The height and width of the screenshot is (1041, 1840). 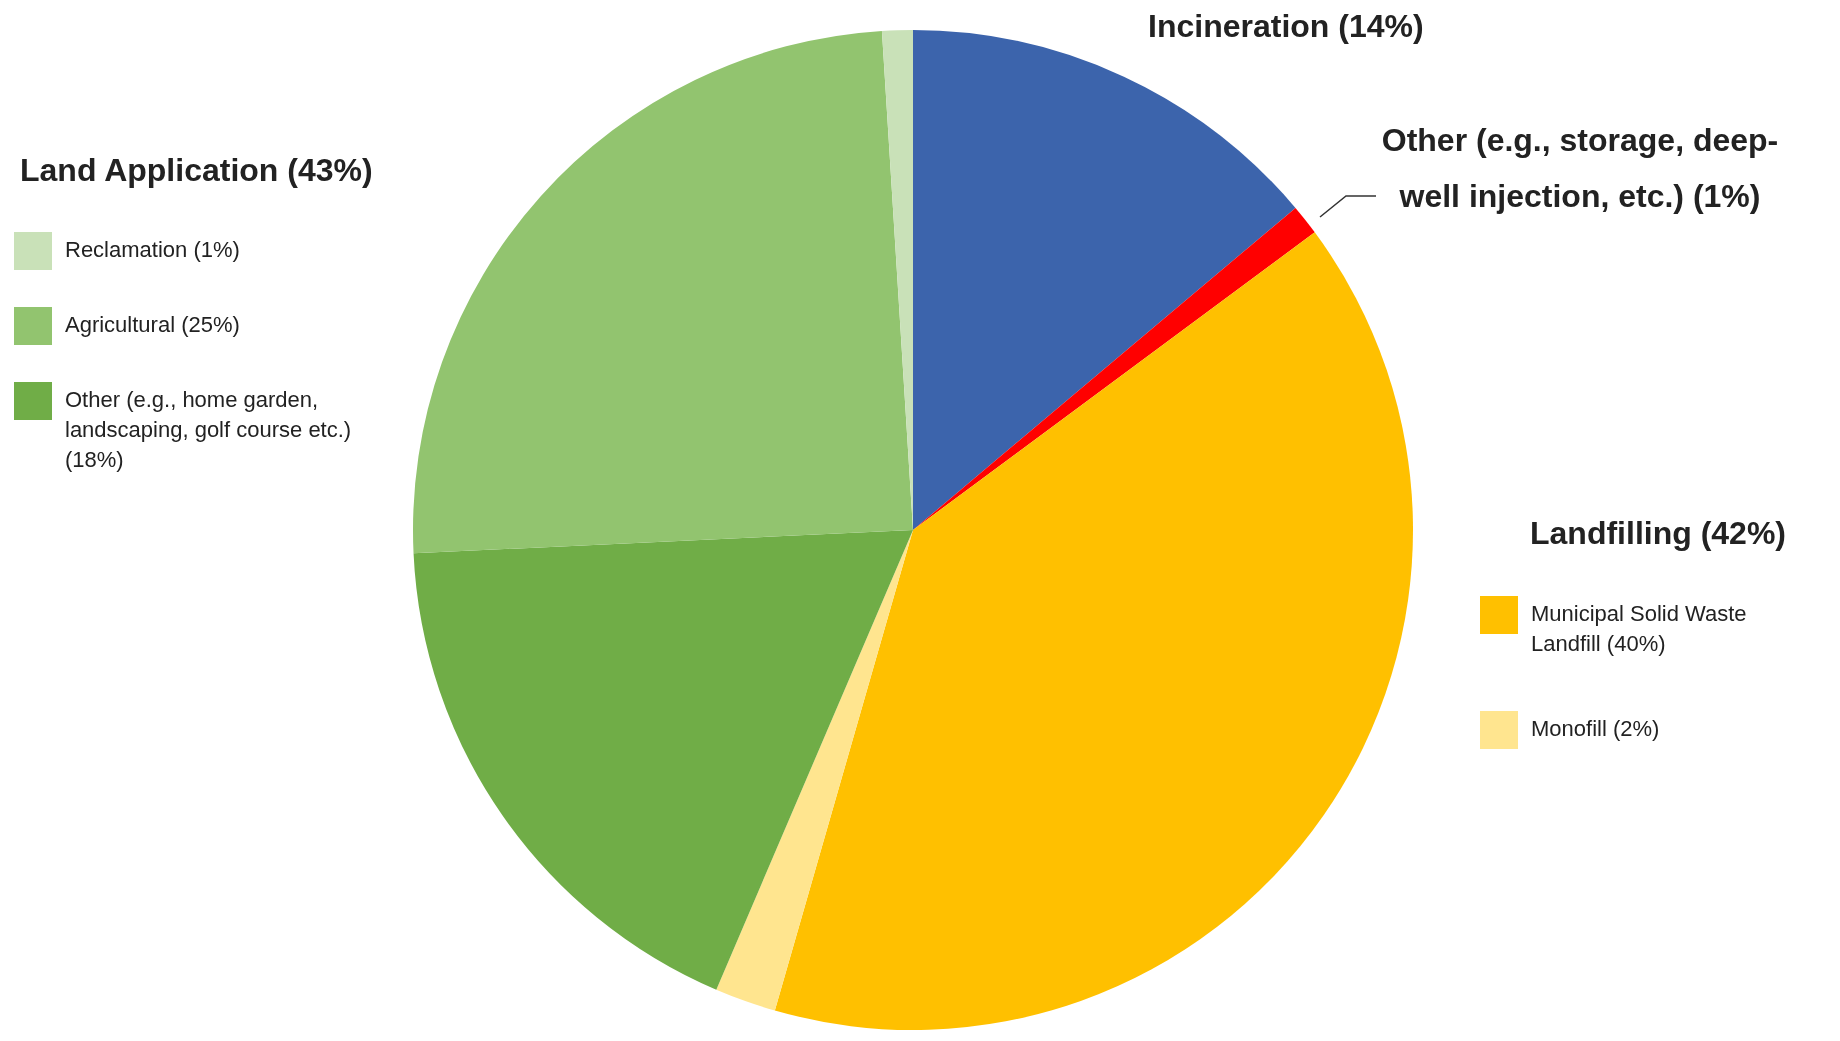 I want to click on legend-label: Municipal Solid Waste Landfill (40%), so click(x=1639, y=629).